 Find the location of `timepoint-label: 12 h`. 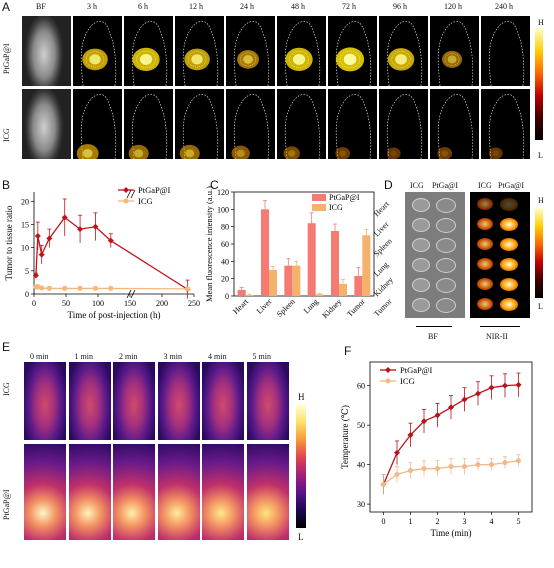

timepoint-label: 12 h is located at coordinates (196, 6).